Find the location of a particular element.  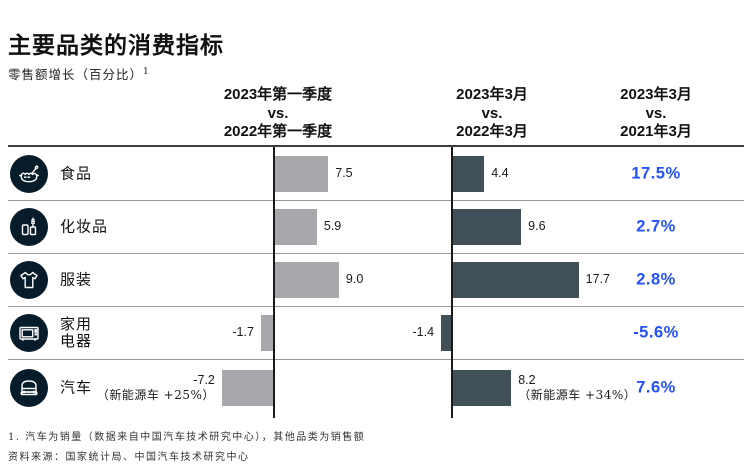

column-header-q1: 2023年第一季度 vs. 2022年第一季度 is located at coordinates (278, 114).